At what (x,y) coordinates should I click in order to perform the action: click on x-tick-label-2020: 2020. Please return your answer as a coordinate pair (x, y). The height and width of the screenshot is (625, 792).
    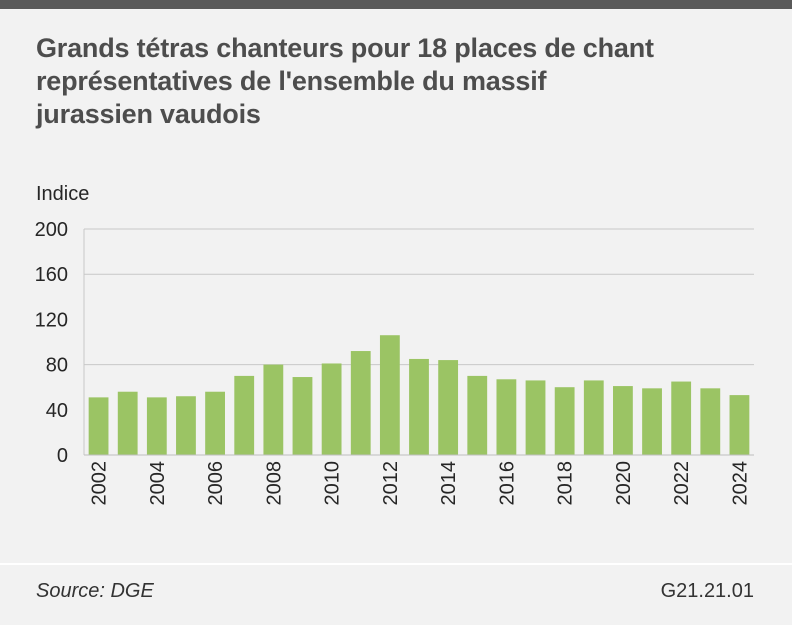
    Looking at the image, I should click on (624, 483).